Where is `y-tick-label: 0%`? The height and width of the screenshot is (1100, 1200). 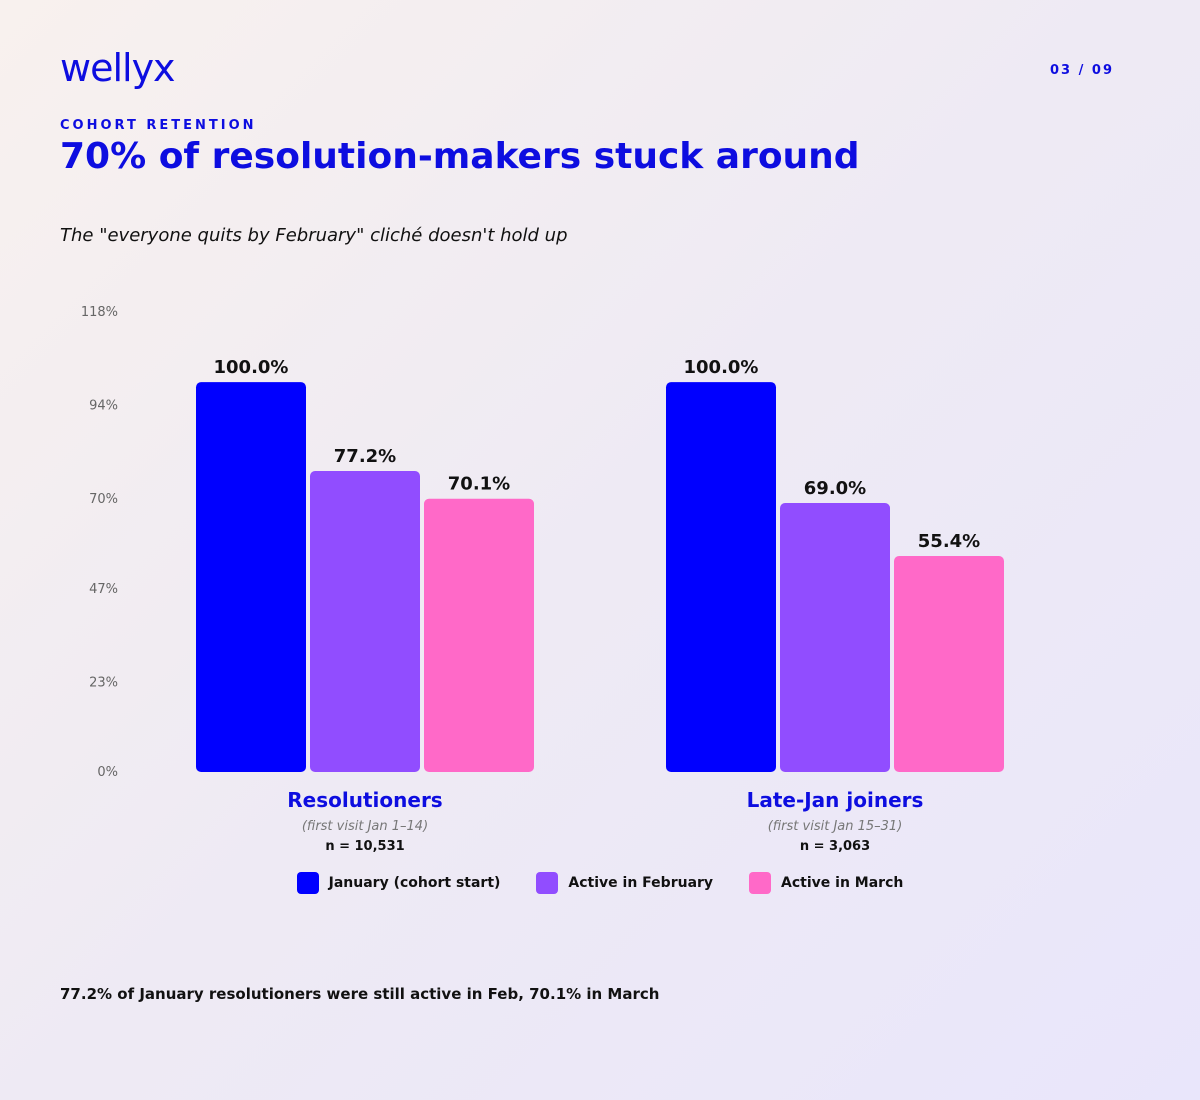
y-tick-label: 0% is located at coordinates (107, 772).